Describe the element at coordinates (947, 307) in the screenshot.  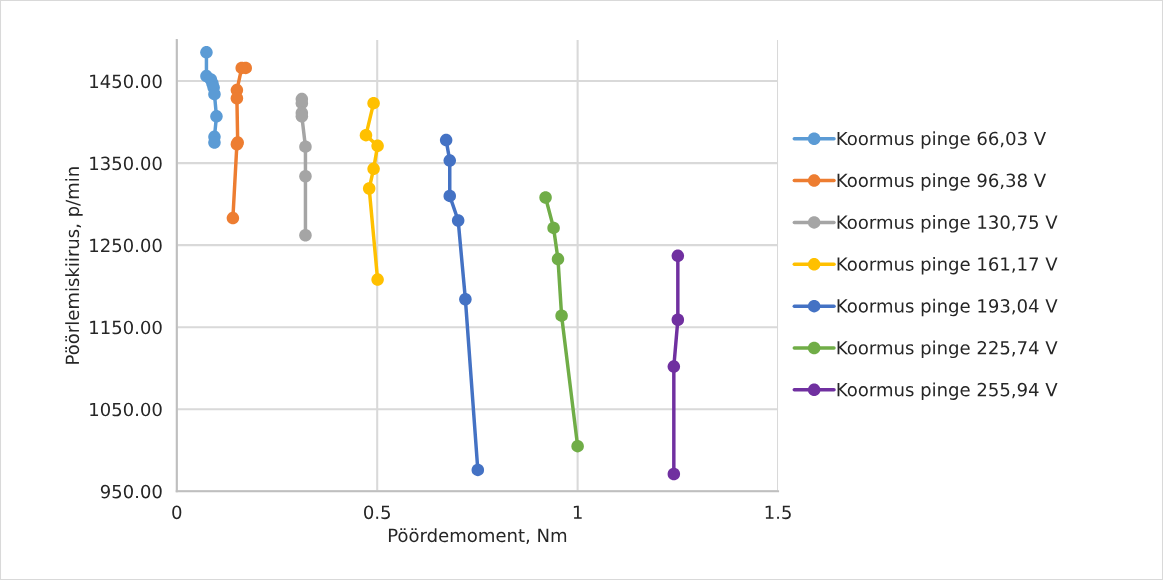
I see `legend-label: Koormus pinge 193,04 V` at that location.